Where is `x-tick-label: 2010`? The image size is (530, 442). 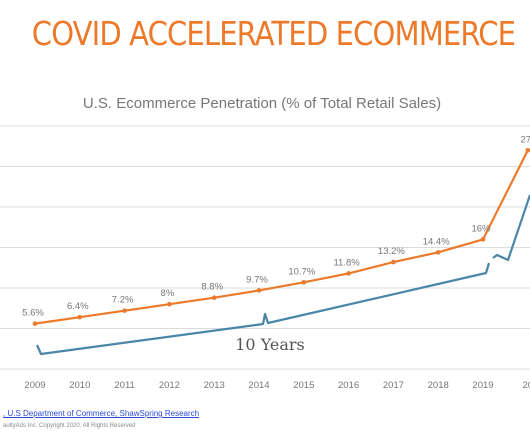
x-tick-label: 2010 is located at coordinates (79, 385).